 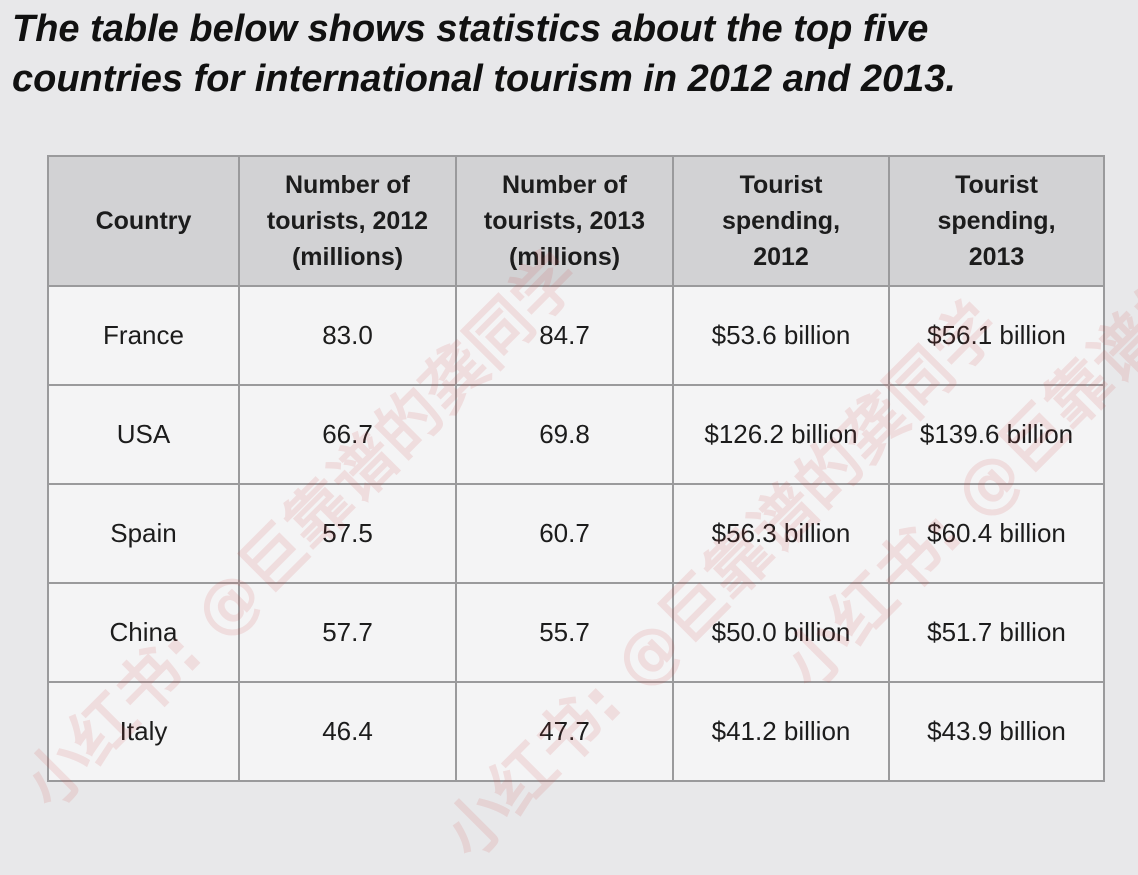 I want to click on cell-country: Italy, so click(x=143, y=731).